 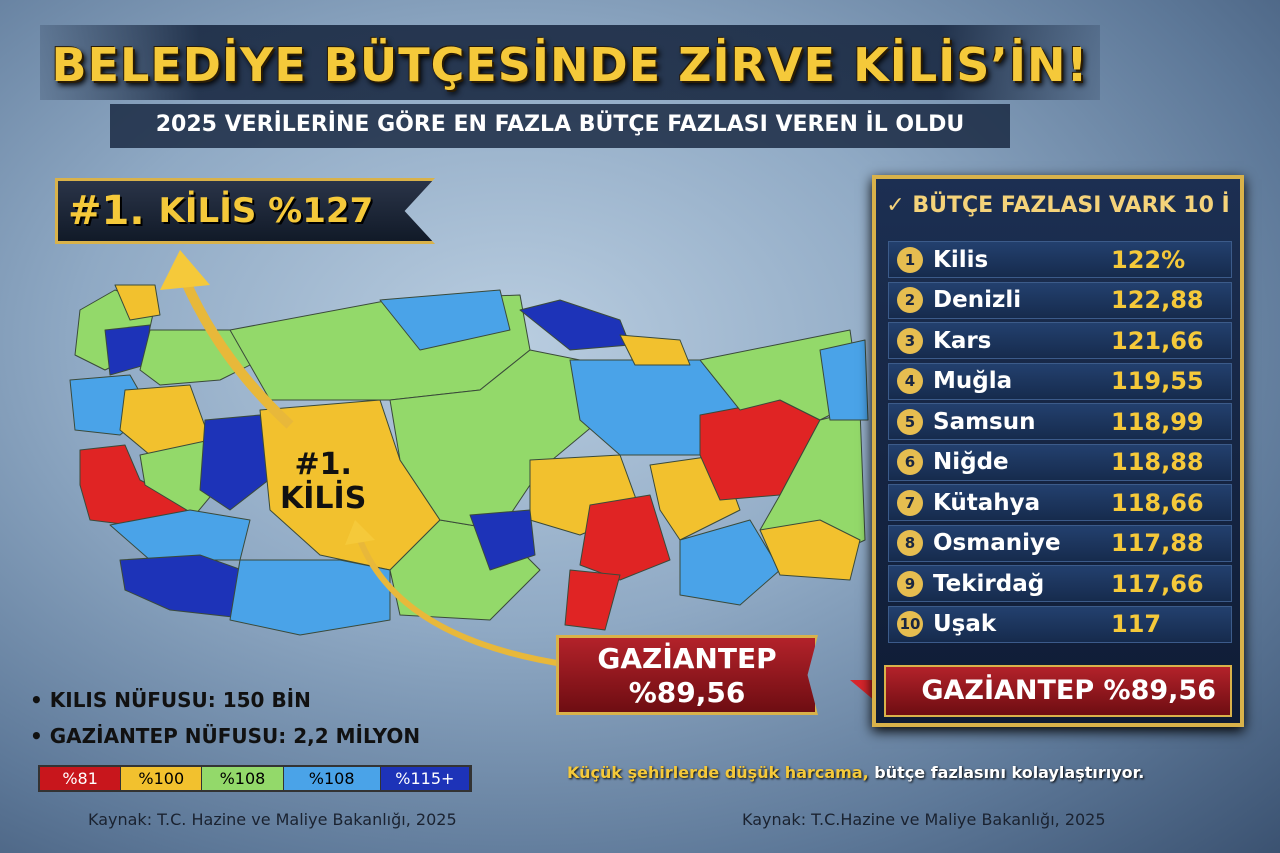 What do you see at coordinates (1060, 502) in the screenshot?
I see `ranking-row: 7 Kütahya 118,66` at bounding box center [1060, 502].